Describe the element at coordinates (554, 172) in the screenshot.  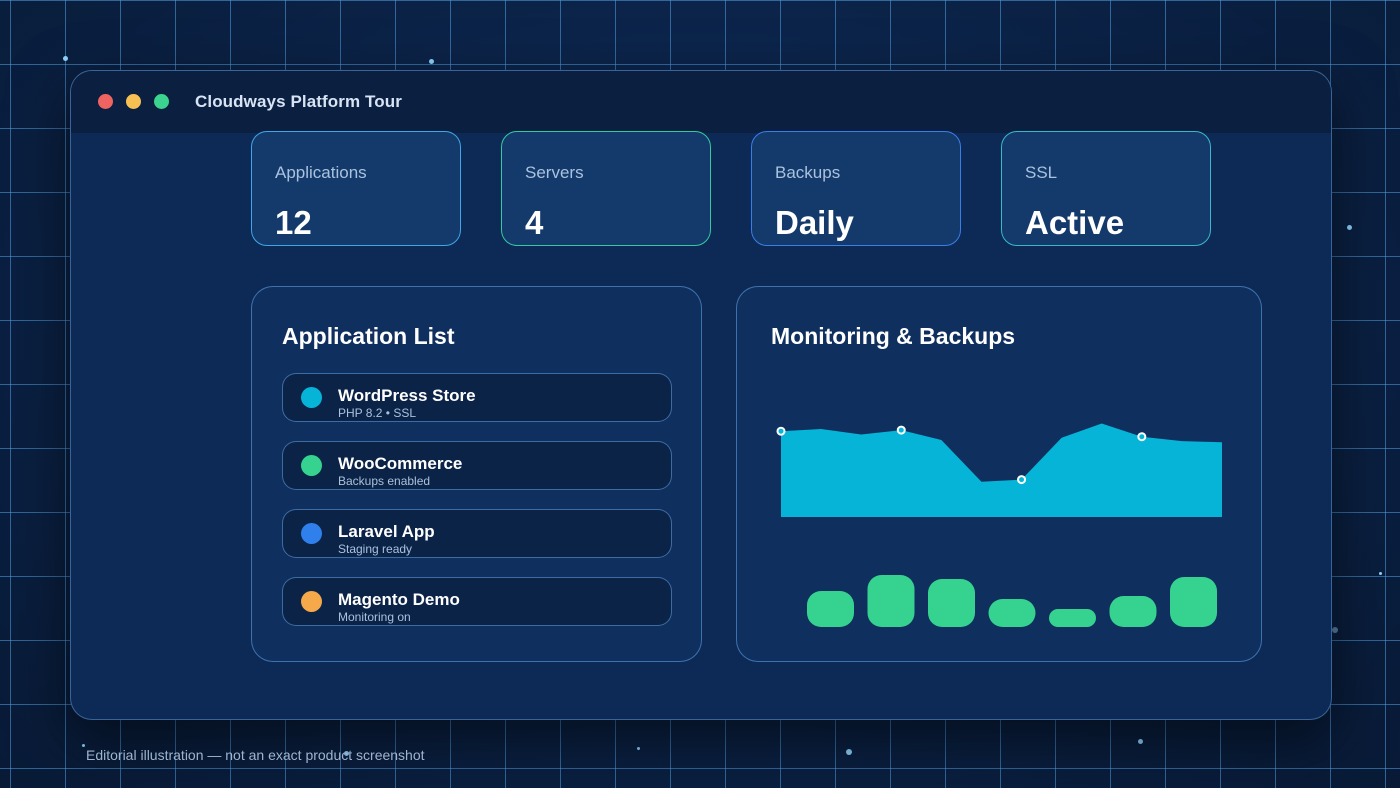
I see `stat-label: Servers` at that location.